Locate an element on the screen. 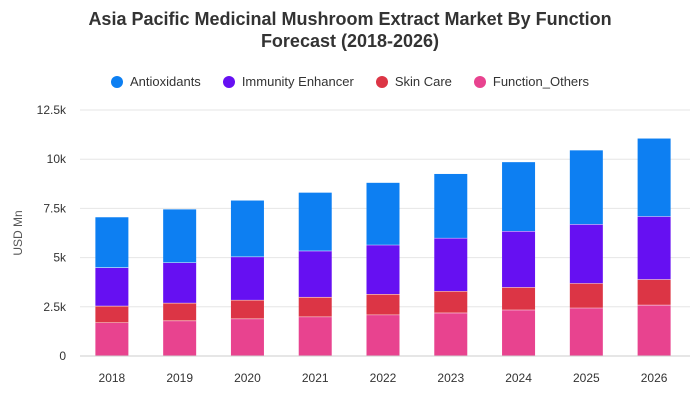 The height and width of the screenshot is (400, 700). legend-label: Skin Care is located at coordinates (423, 81).